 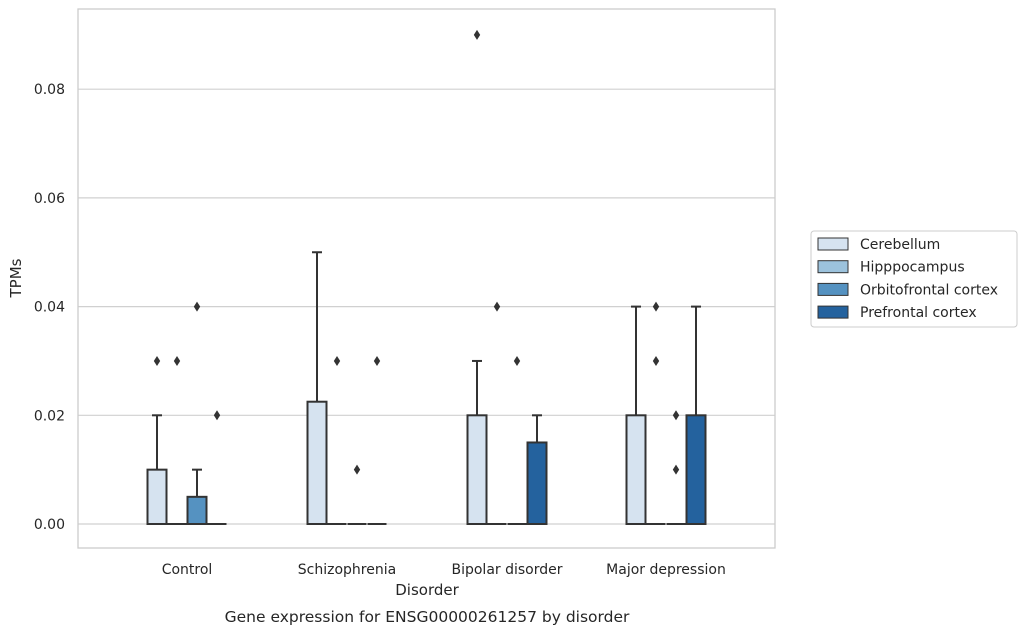 What do you see at coordinates (187, 570) in the screenshot?
I see `x-tick-label: Control` at bounding box center [187, 570].